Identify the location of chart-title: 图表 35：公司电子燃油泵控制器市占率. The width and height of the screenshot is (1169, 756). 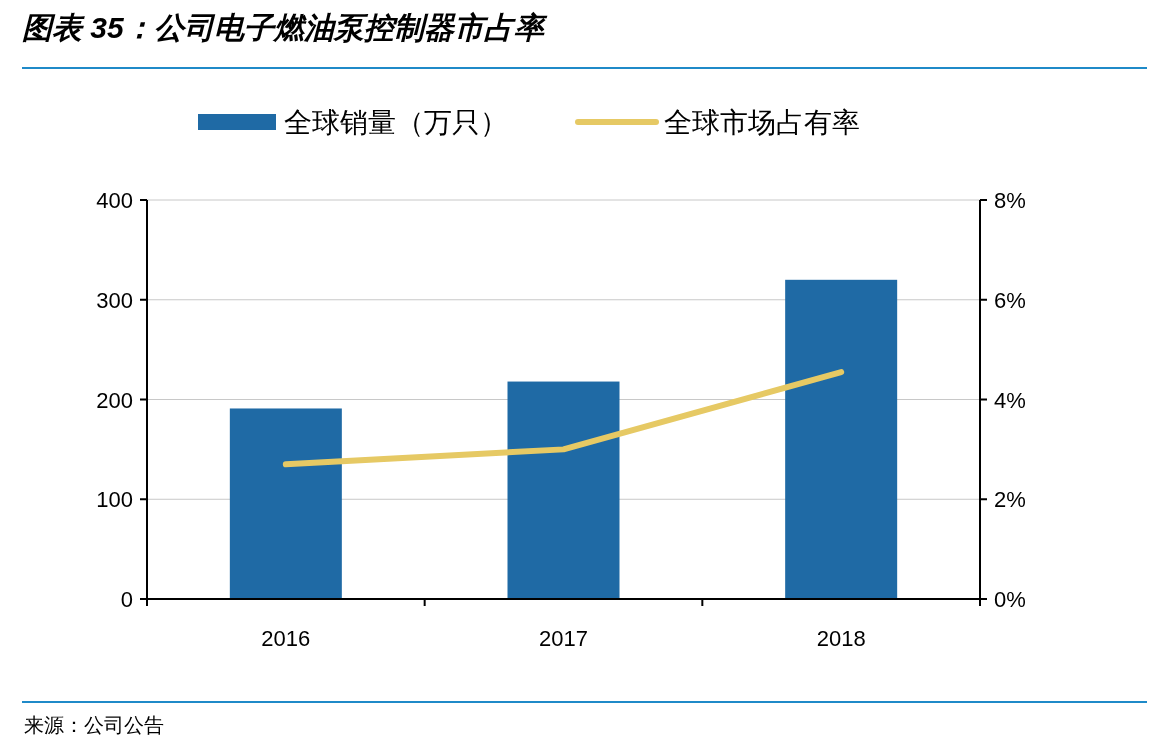
(285, 27).